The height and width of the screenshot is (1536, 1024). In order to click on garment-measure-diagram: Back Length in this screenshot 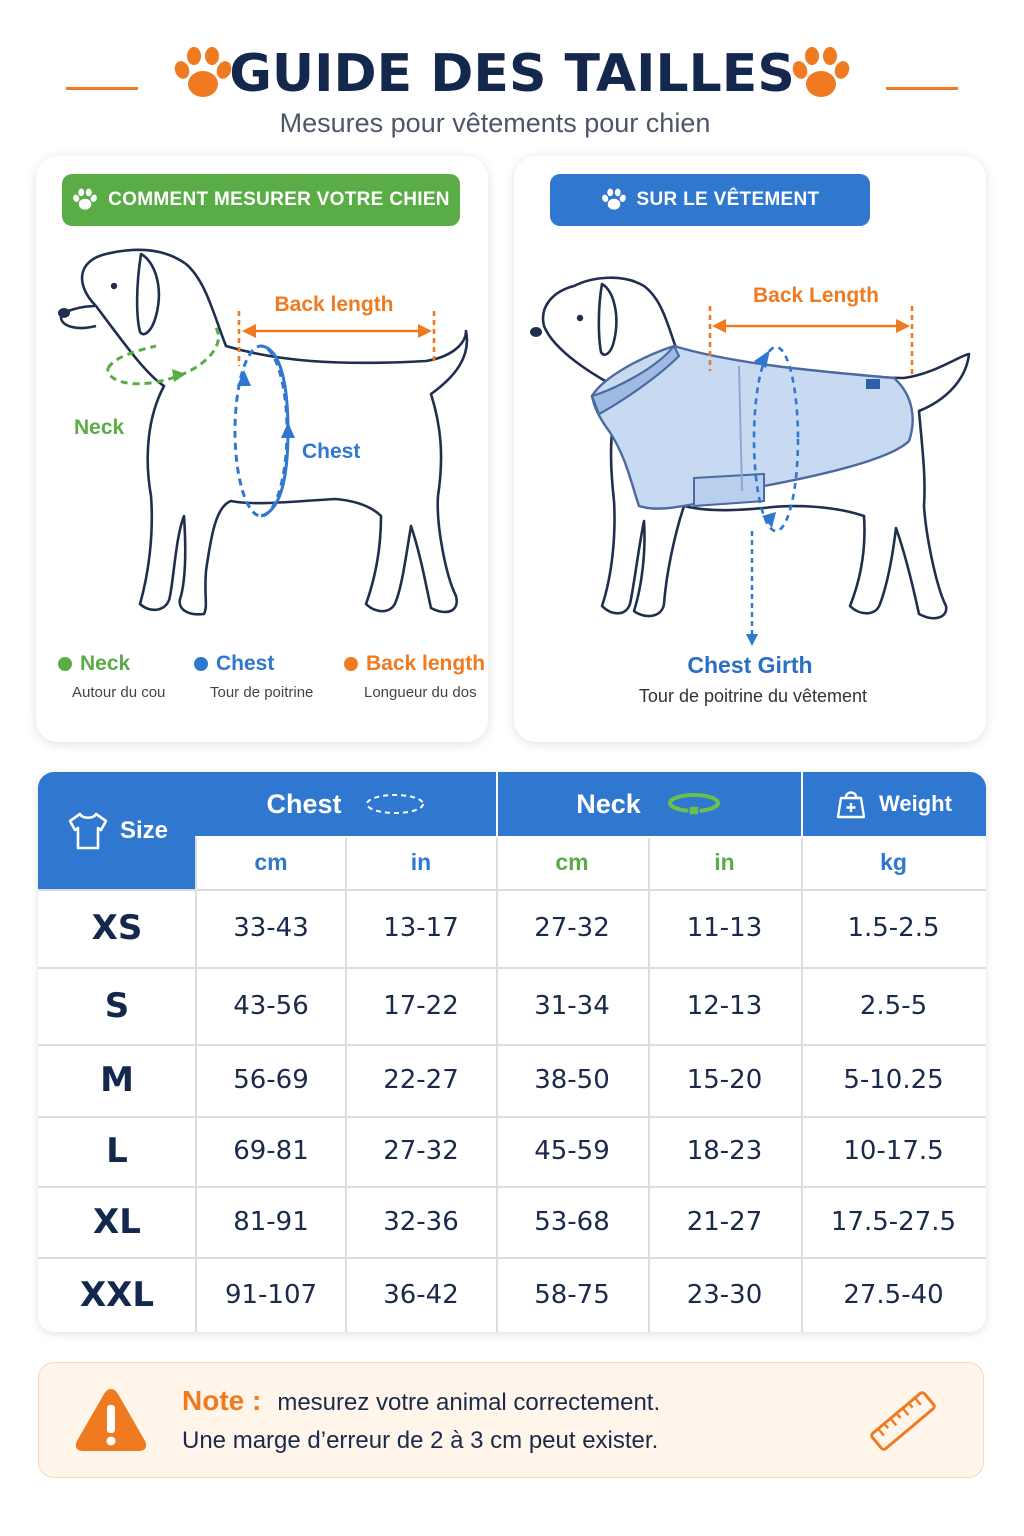, I will do `click(750, 461)`.